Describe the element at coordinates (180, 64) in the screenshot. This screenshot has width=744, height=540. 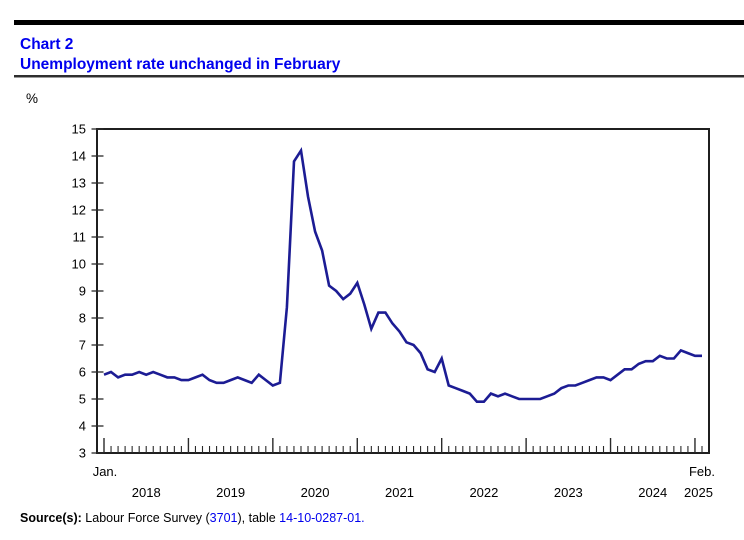
I see `chart-title: Unemployment rate unchanged in February` at that location.